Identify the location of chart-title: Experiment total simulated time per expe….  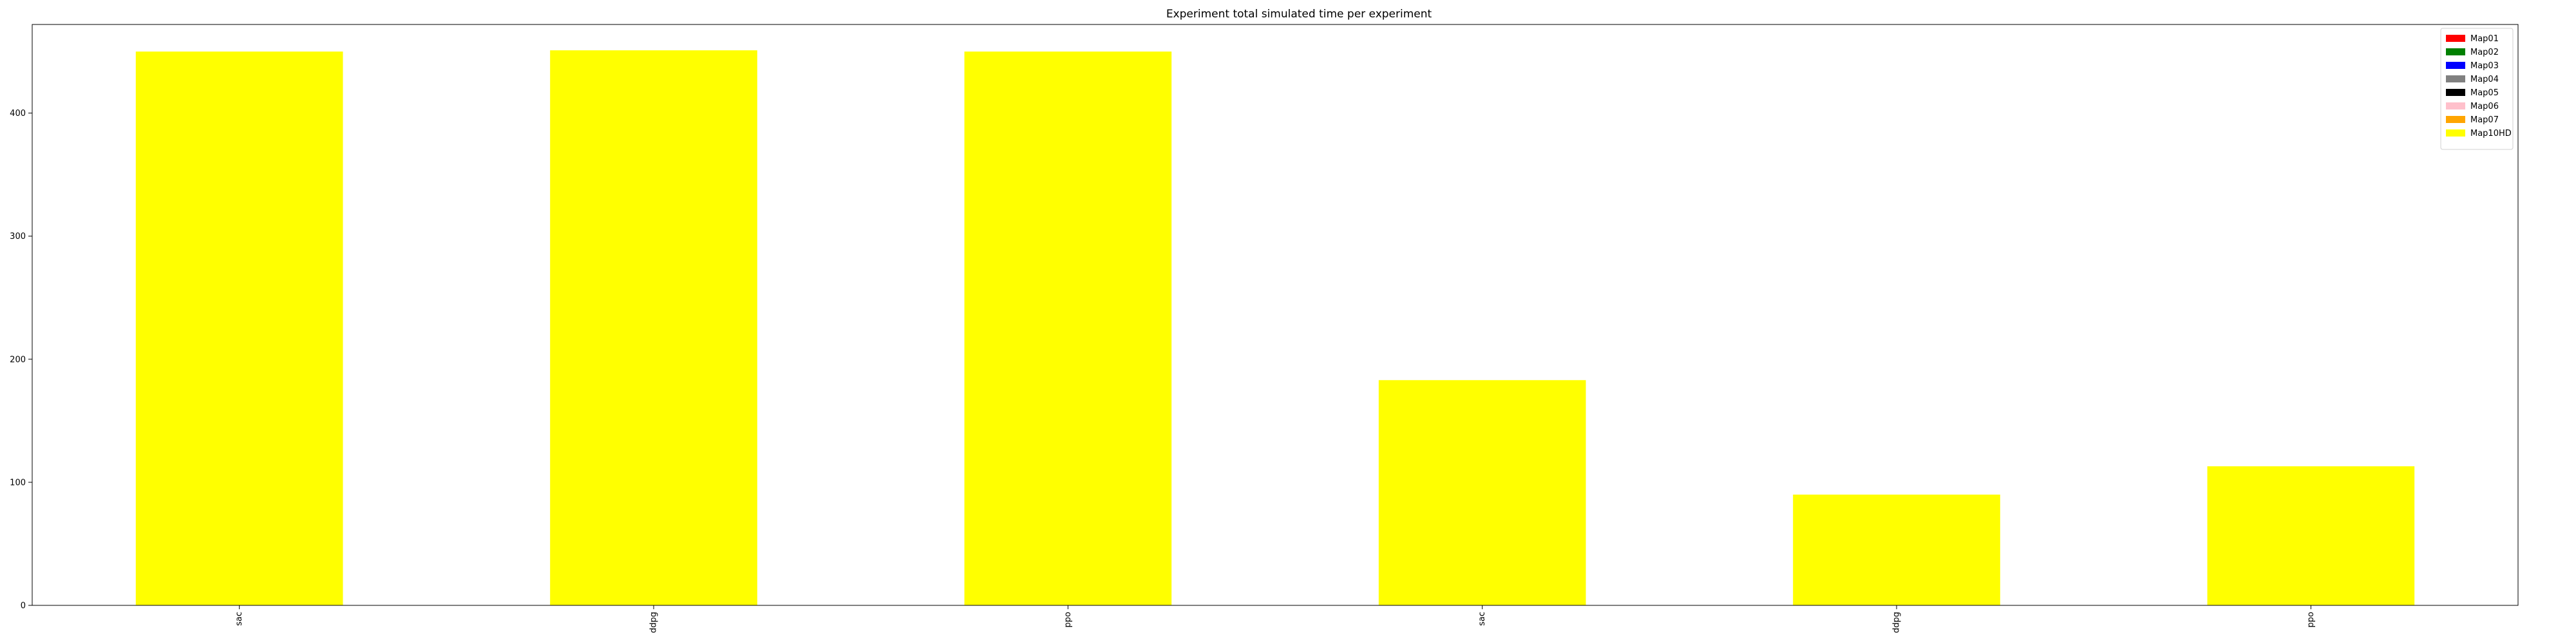
(1299, 14).